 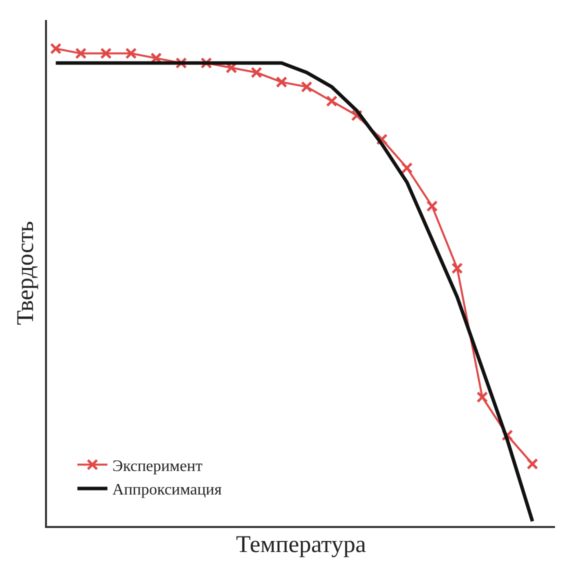 What do you see at coordinates (157, 466) in the screenshot?
I see `legend-label: Эксперимент` at bounding box center [157, 466].